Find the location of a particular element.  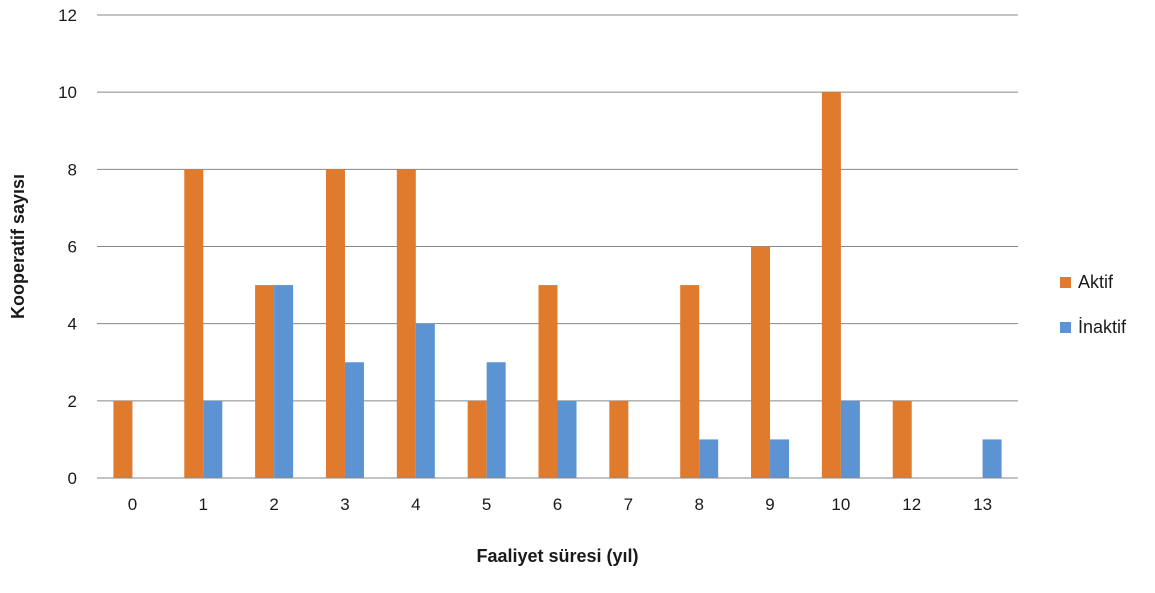

x-axis-ticks: 0 1 2 3 4 5 6 7 8 9 10 12 13 is located at coordinates (560, 504).